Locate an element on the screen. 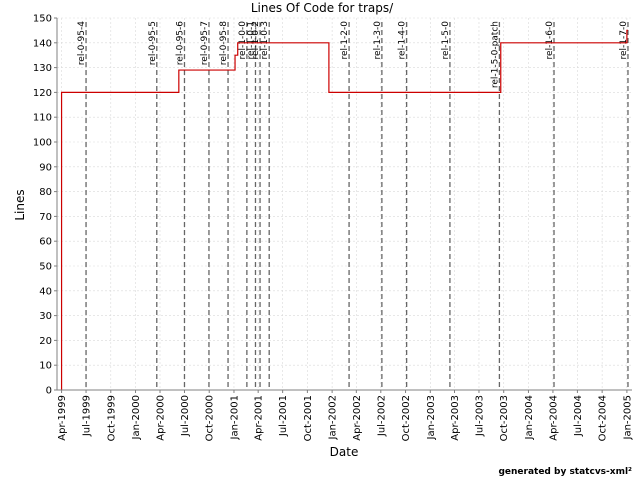  release-marker-label: rel-1-0-3 is located at coordinates (265, 40).